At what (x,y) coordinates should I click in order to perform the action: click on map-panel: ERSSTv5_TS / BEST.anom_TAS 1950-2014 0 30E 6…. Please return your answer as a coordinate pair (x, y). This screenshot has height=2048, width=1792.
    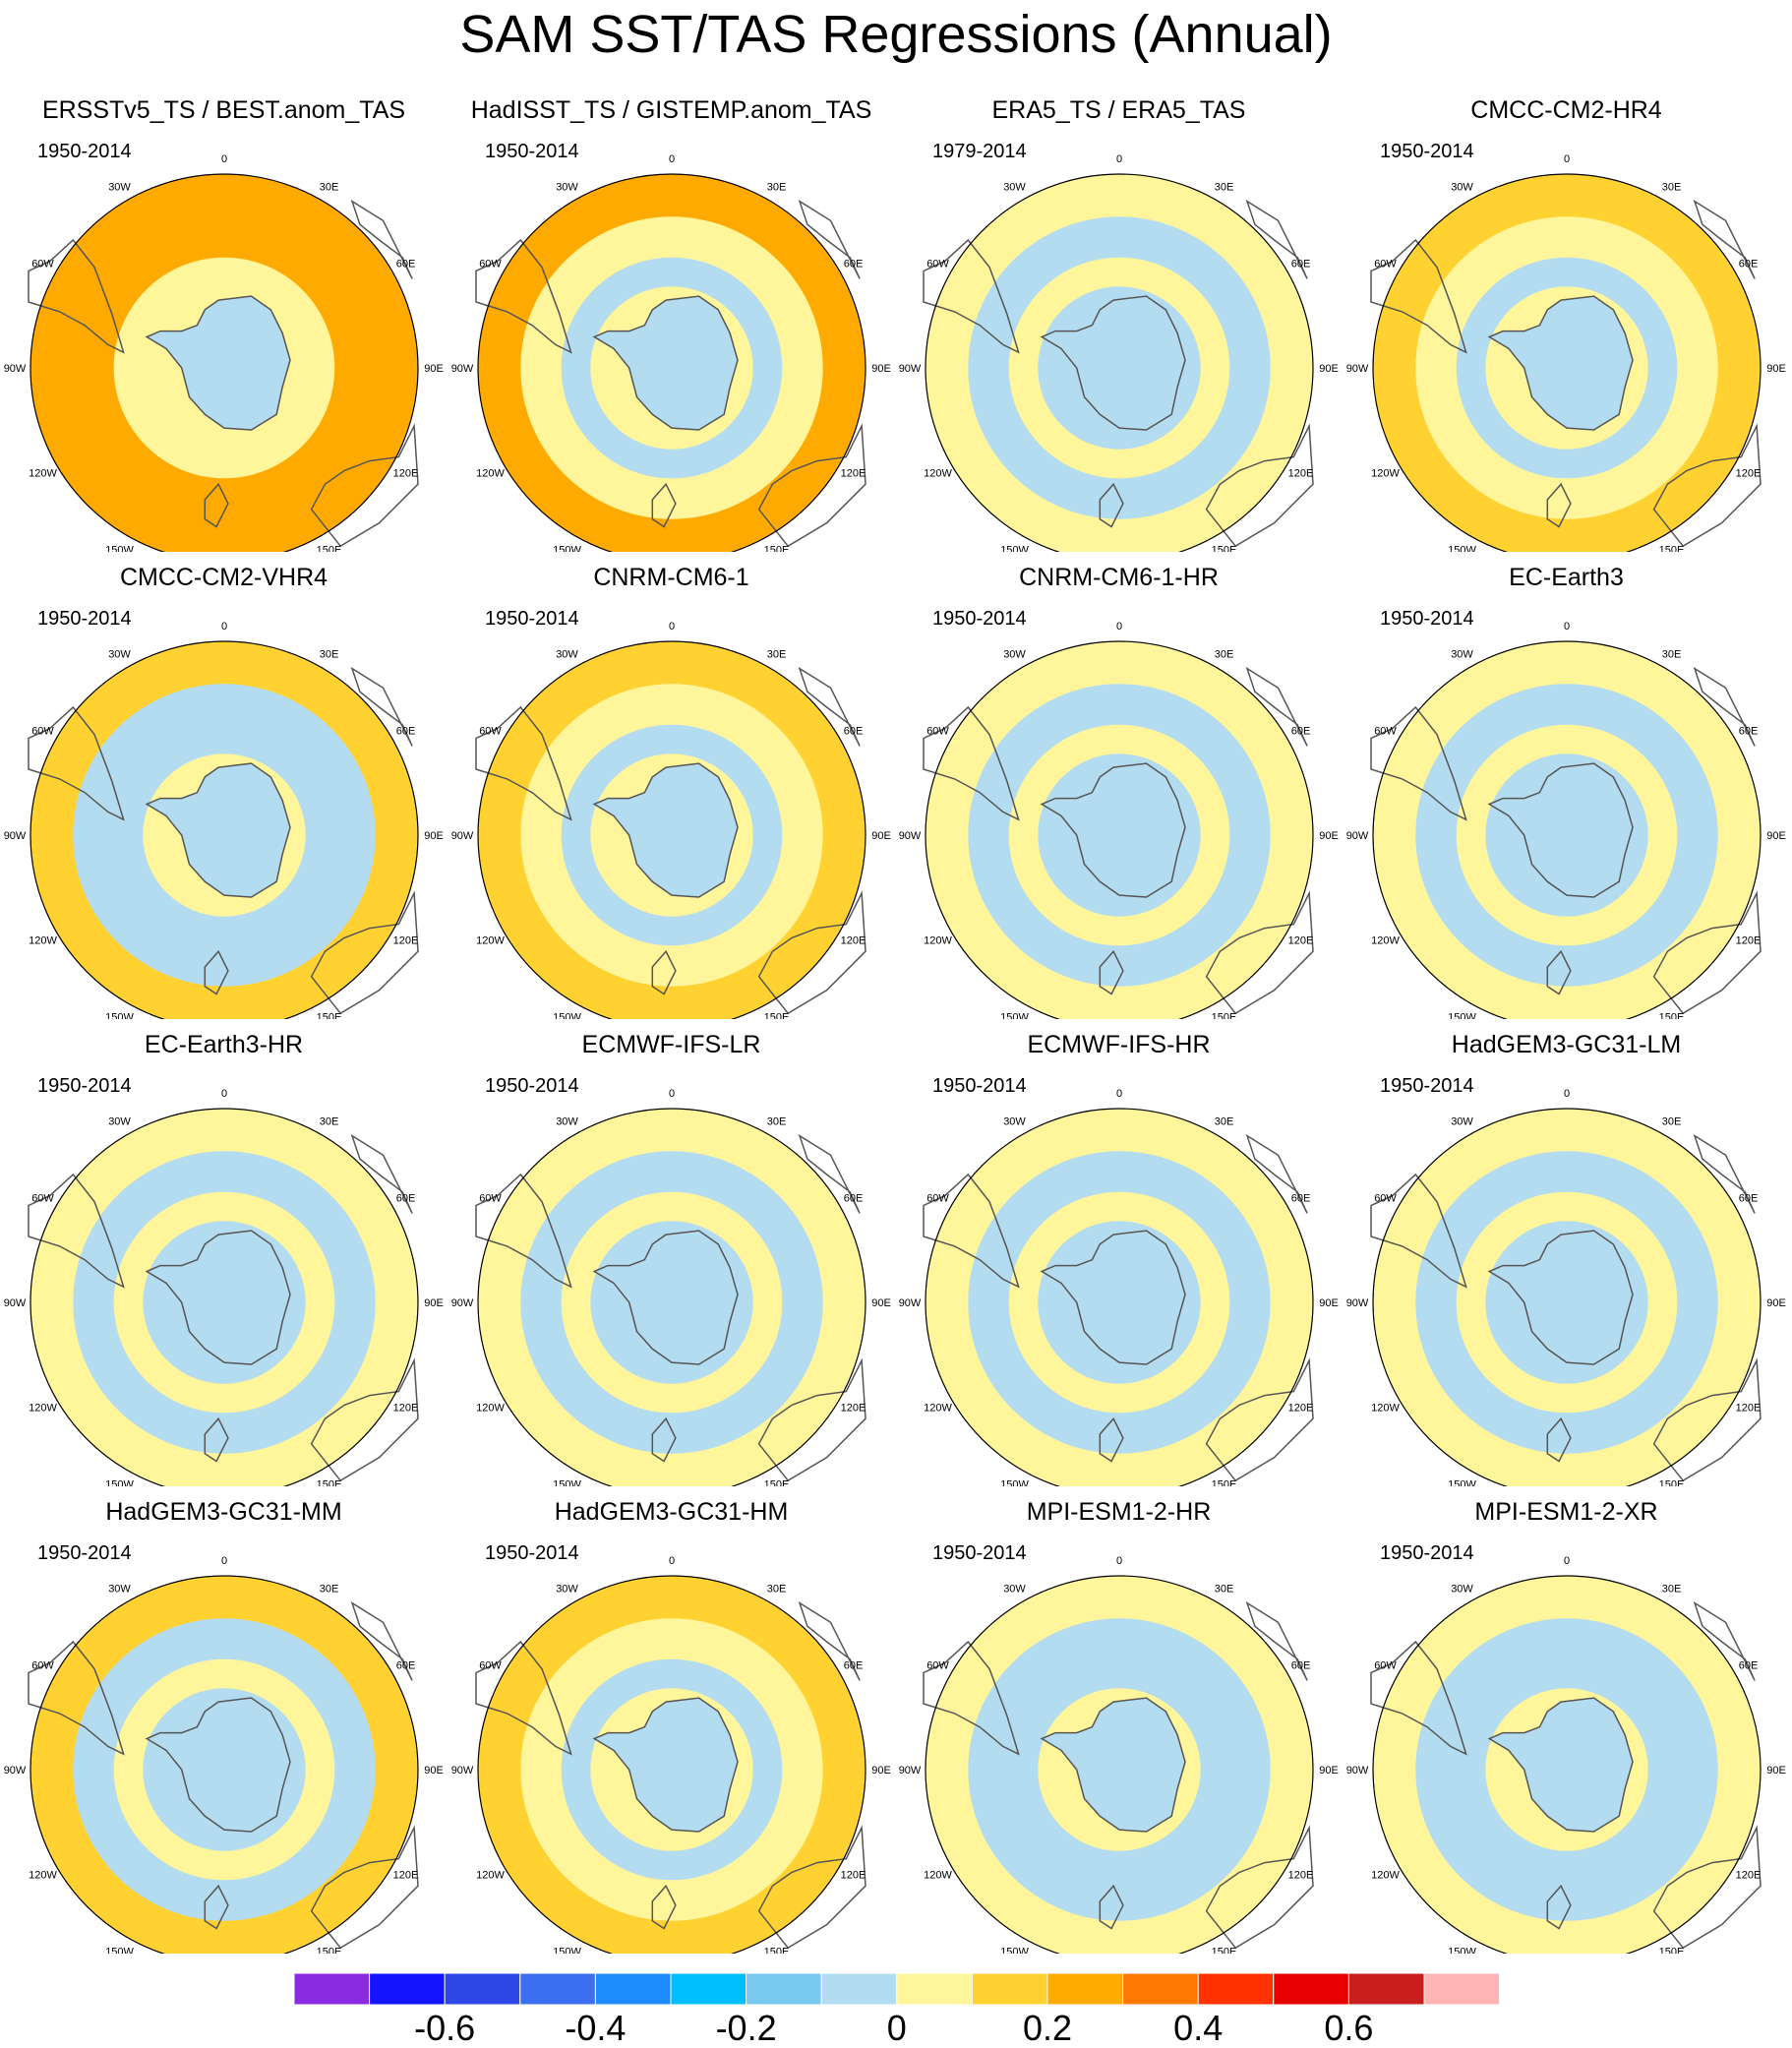
    Looking at the image, I should click on (224, 318).